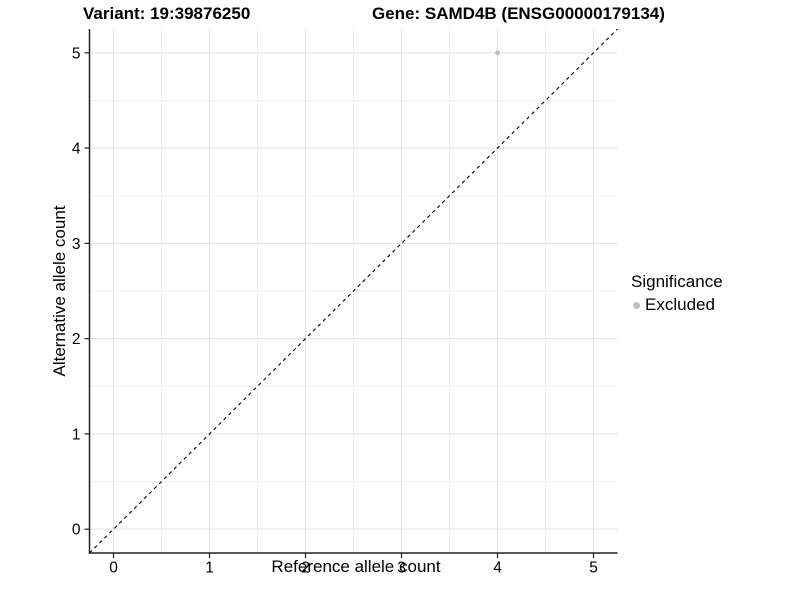 This screenshot has height=600, width=800. Describe the element at coordinates (76, 53) in the screenshot. I see `y-tick-label: 5` at that location.